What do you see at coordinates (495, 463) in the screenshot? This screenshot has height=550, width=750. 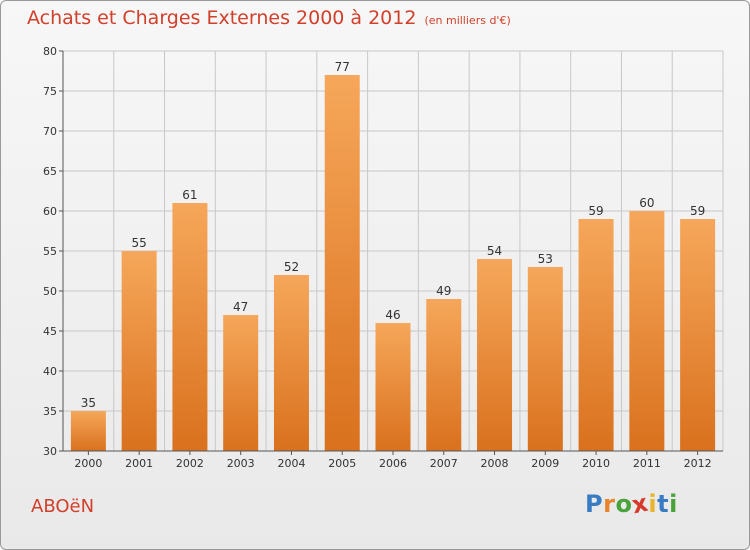 I see `x-tick-label: 2008` at bounding box center [495, 463].